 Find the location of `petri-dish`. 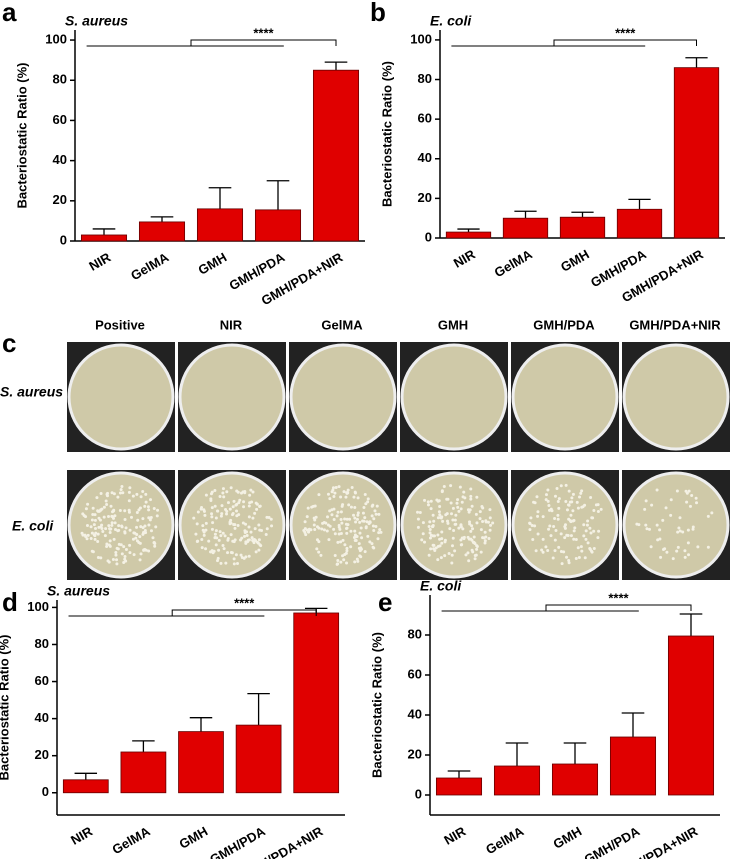

petri-dish is located at coordinates (565, 397).